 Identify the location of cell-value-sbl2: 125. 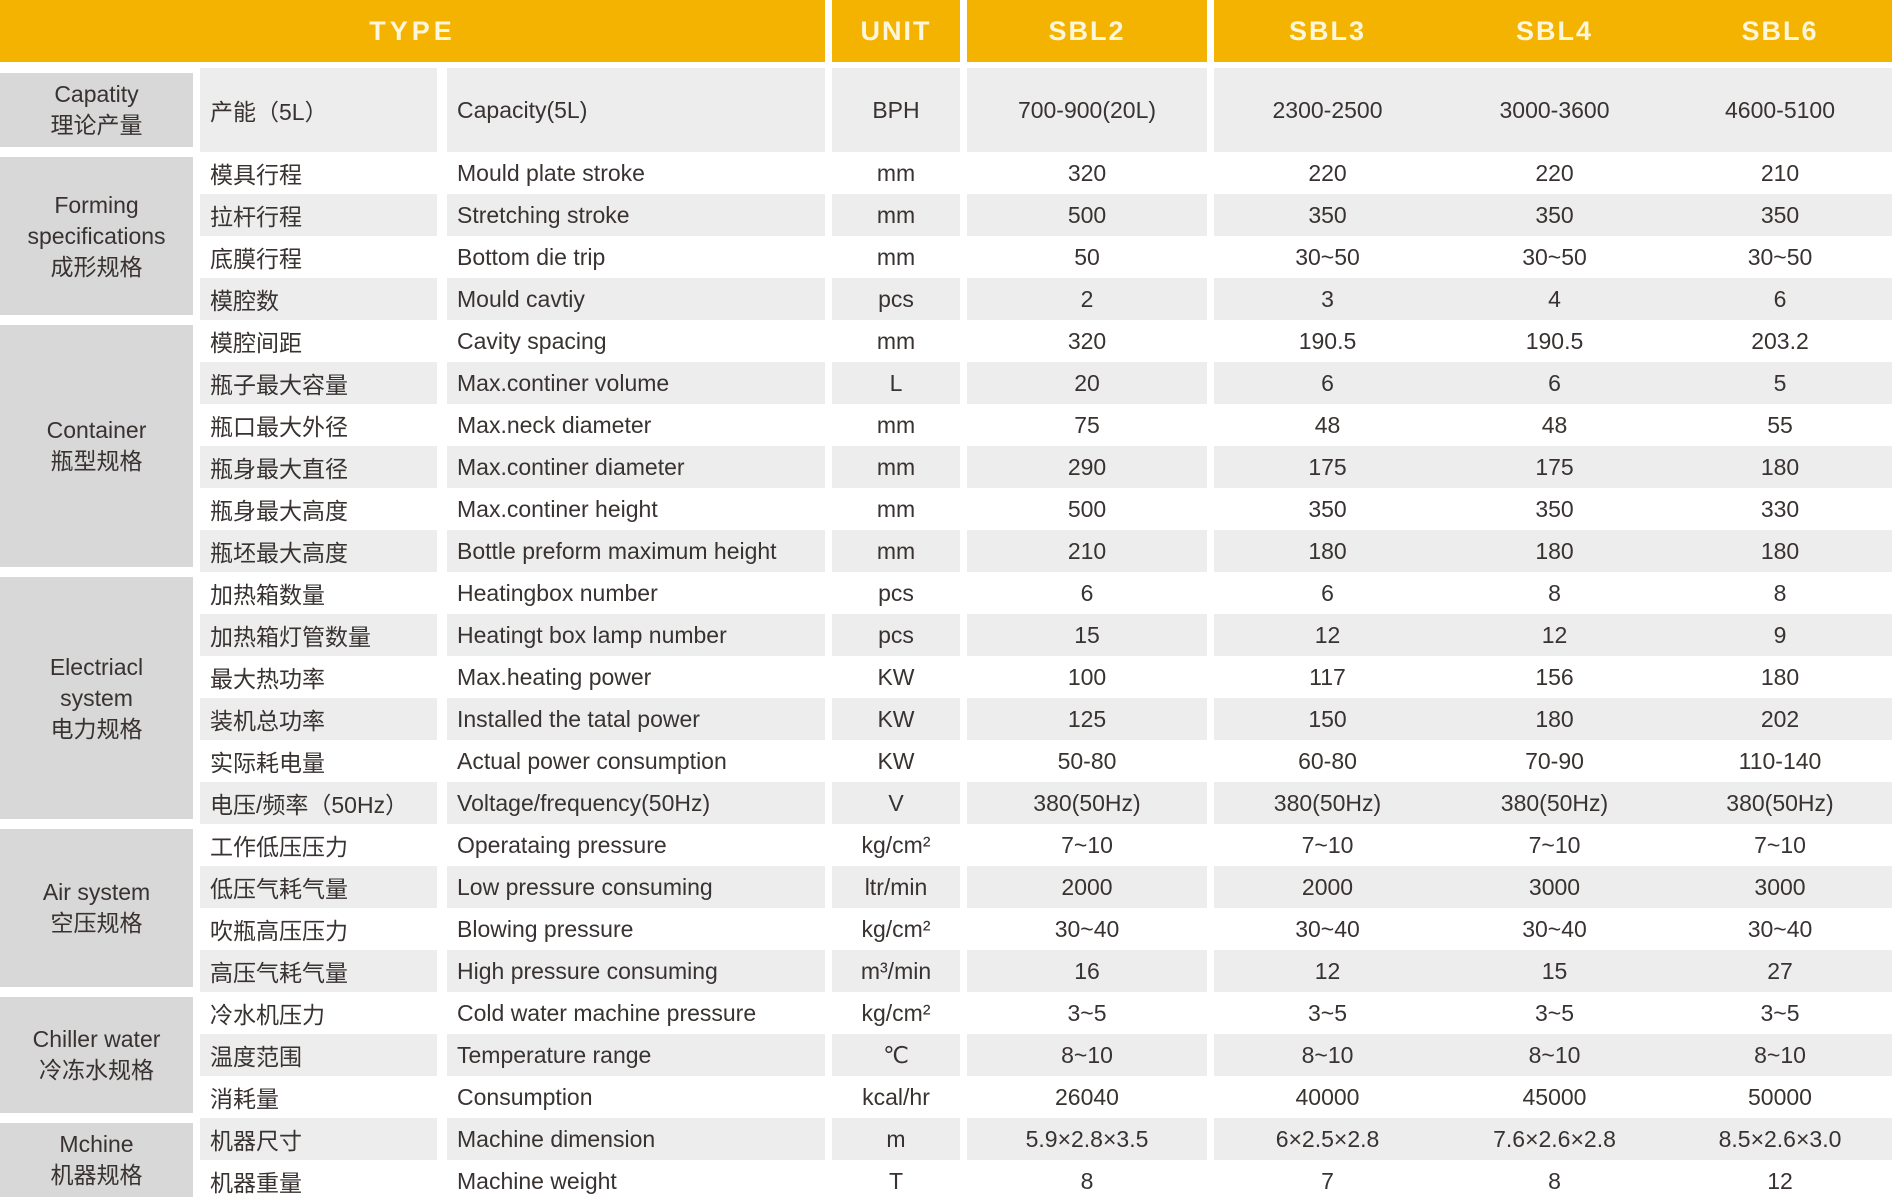
(1087, 719).